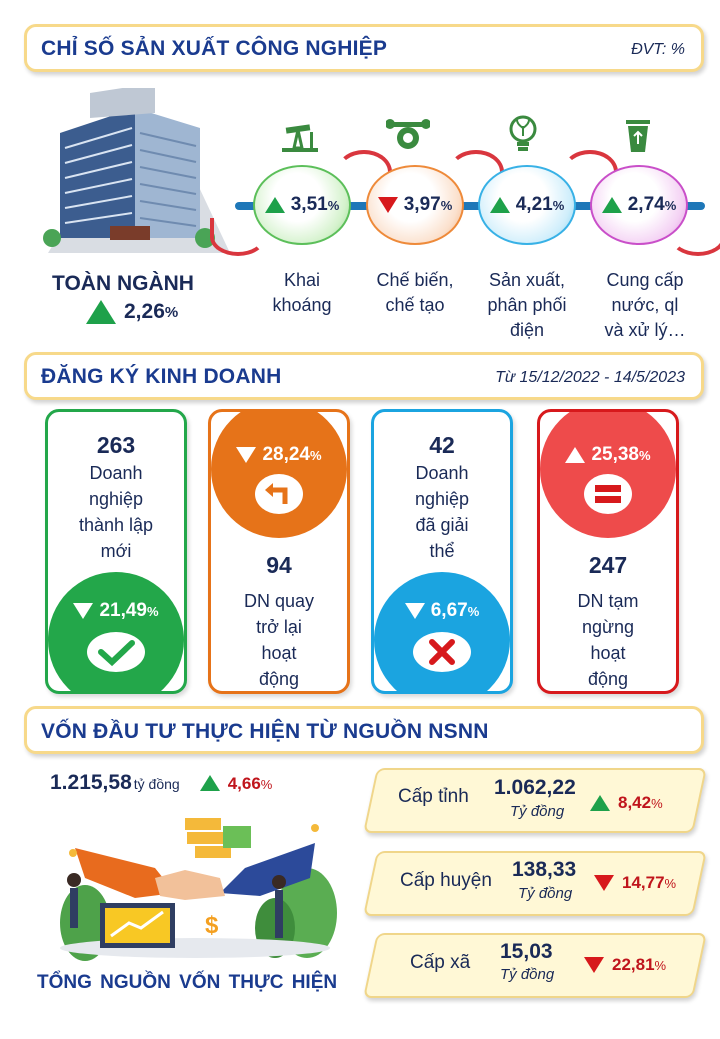 This screenshot has width=720, height=1039. Describe the element at coordinates (279, 627) in the screenshot. I see `label-line: trở lại` at that location.